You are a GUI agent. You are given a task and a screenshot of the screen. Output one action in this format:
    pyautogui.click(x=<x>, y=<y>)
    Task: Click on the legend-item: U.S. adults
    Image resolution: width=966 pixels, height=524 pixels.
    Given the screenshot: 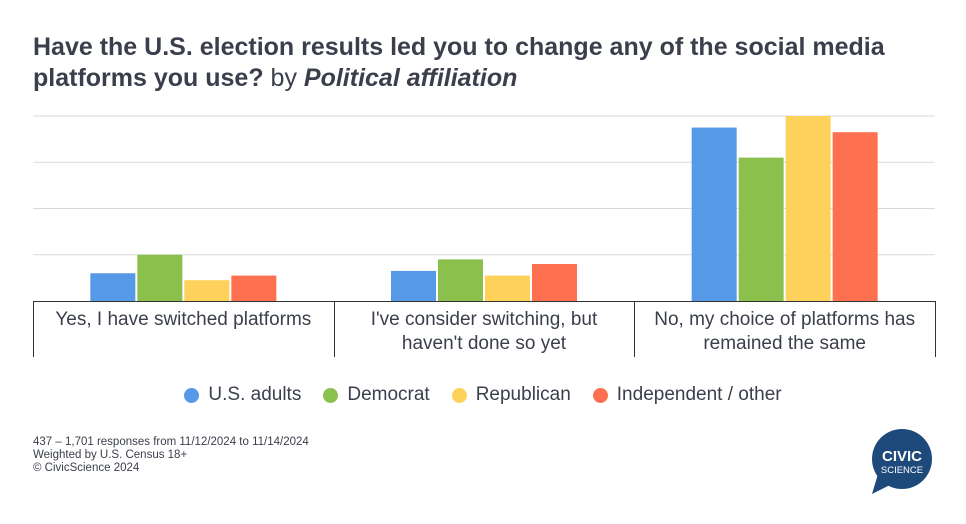 What is the action you would take?
    pyautogui.click(x=242, y=395)
    